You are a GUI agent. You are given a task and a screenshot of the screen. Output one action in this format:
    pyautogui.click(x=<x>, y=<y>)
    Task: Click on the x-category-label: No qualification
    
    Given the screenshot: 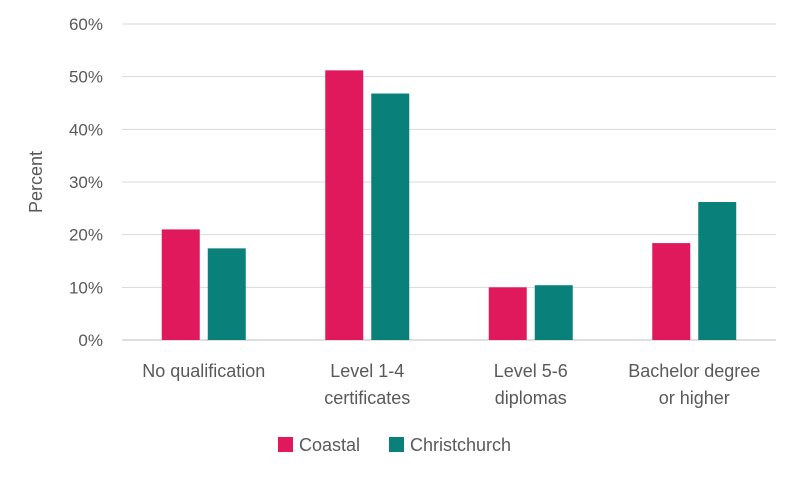 What is the action you would take?
    pyautogui.click(x=203, y=371)
    